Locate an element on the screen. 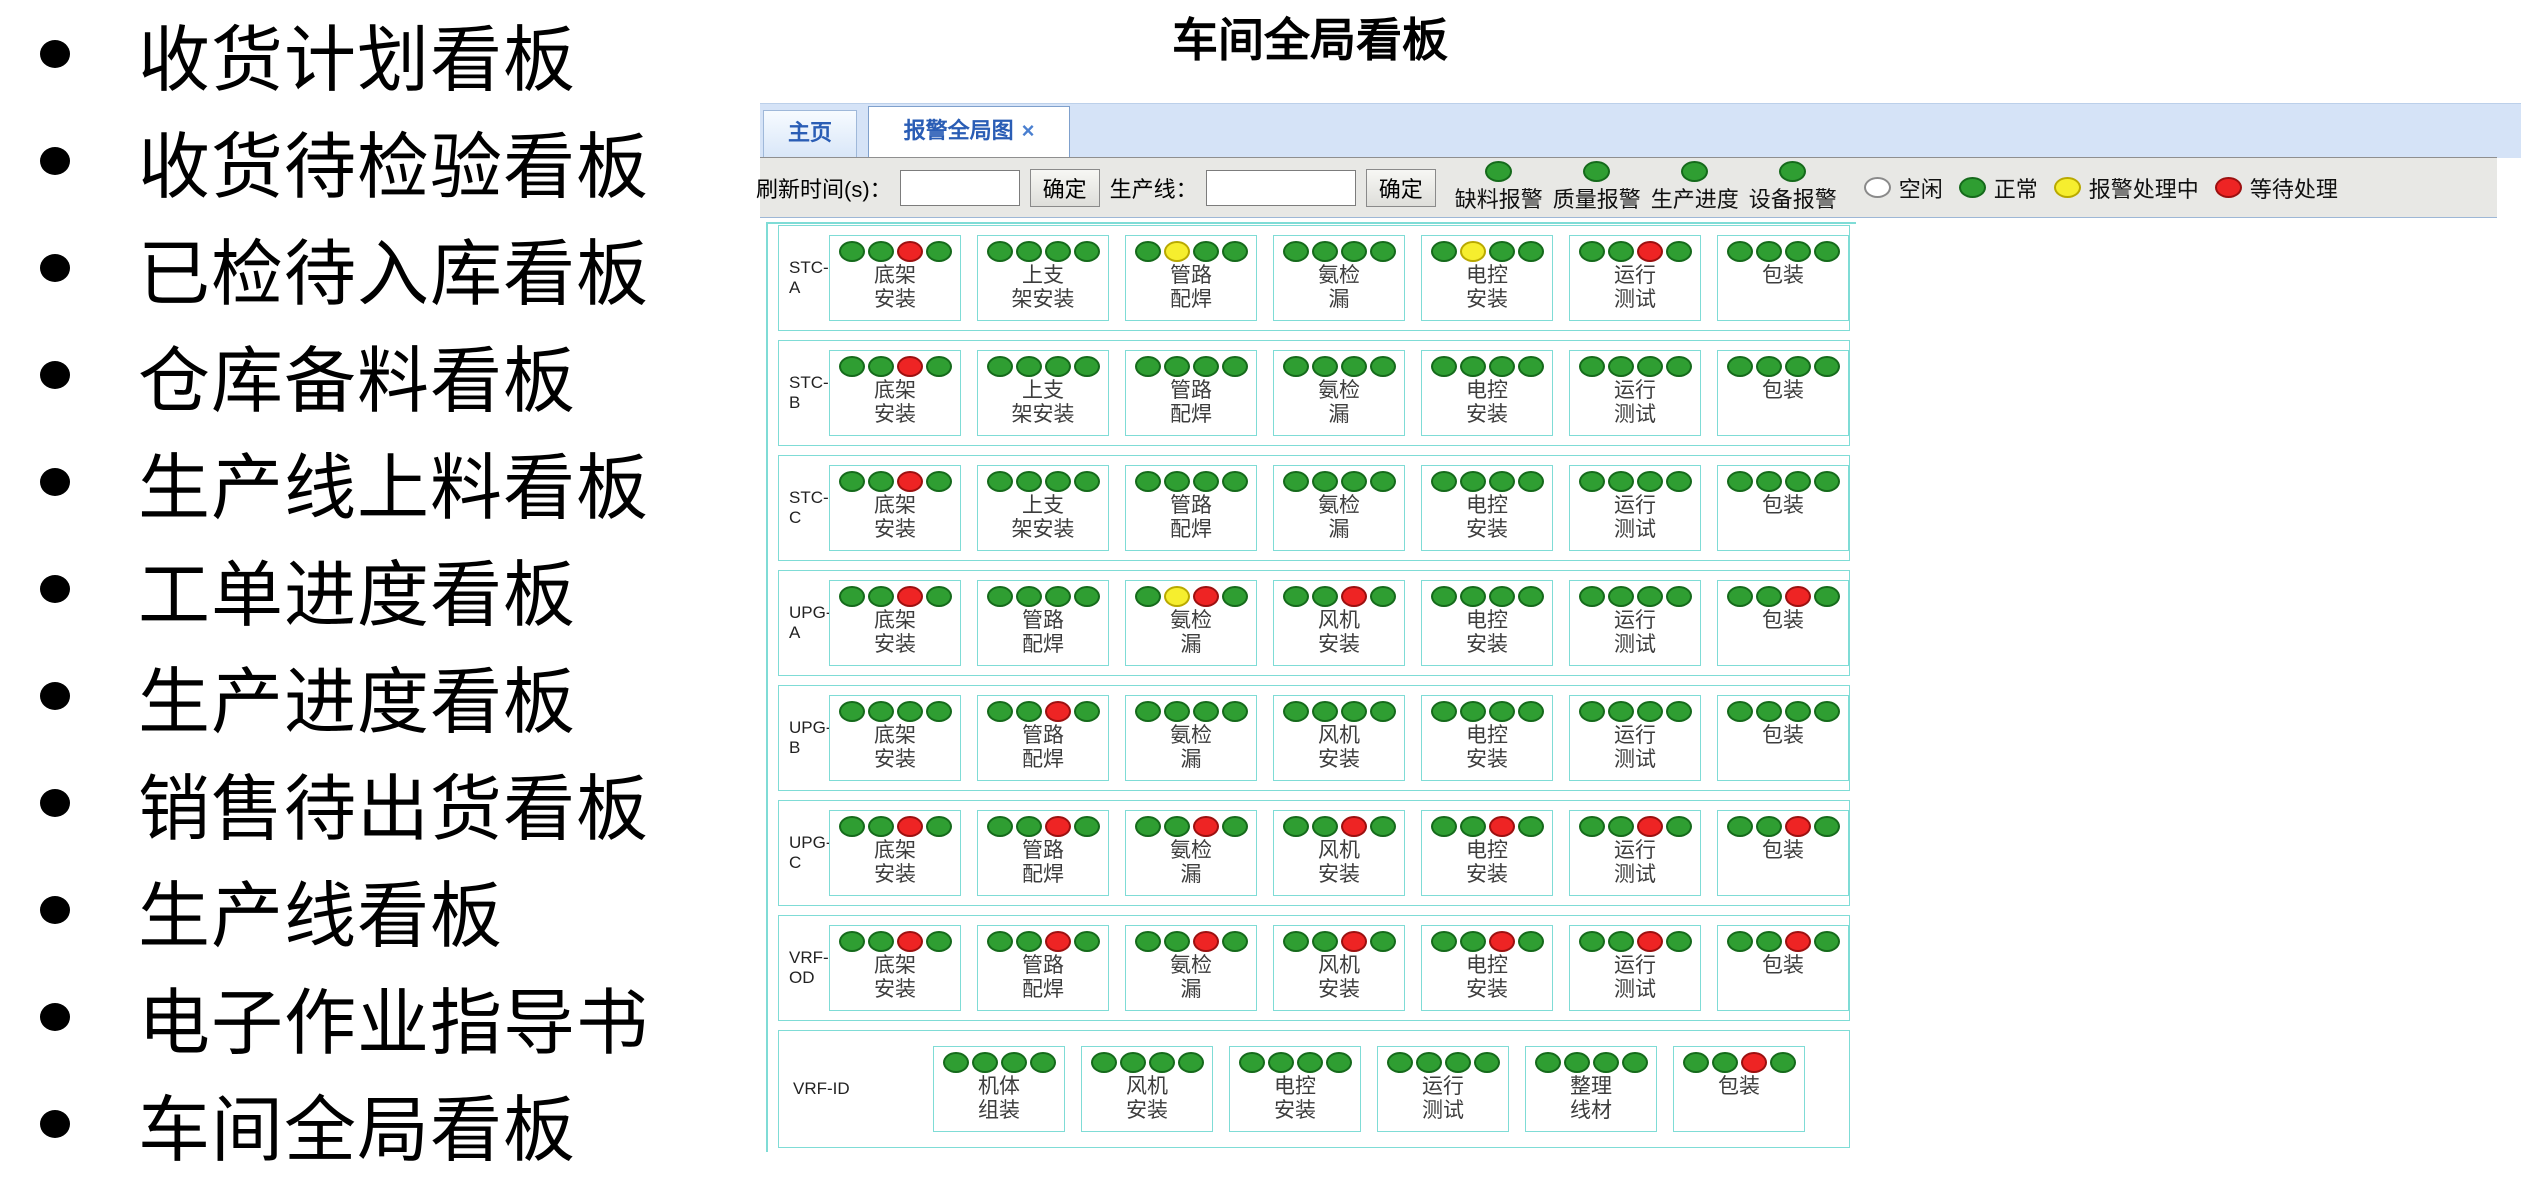 Image resolution: width=2521 pixels, height=1178 pixels. station-box-整理线材: 整理 线材 is located at coordinates (1591, 1089).